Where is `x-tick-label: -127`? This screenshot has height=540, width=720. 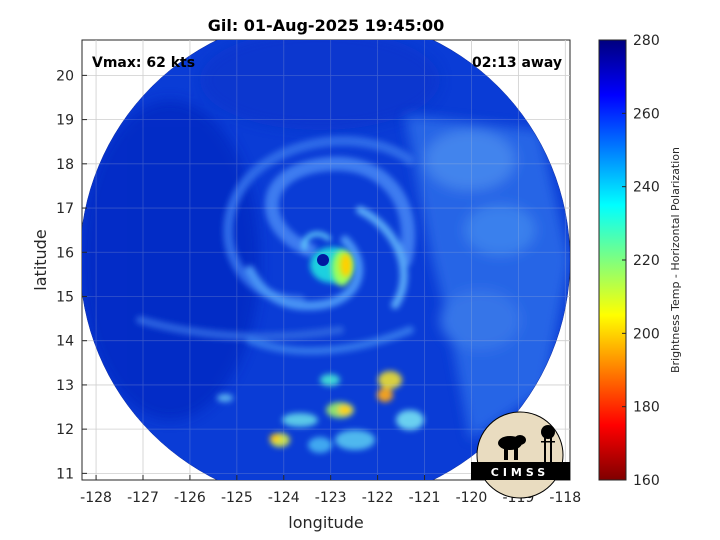 x-tick-label: -127 is located at coordinates (143, 498).